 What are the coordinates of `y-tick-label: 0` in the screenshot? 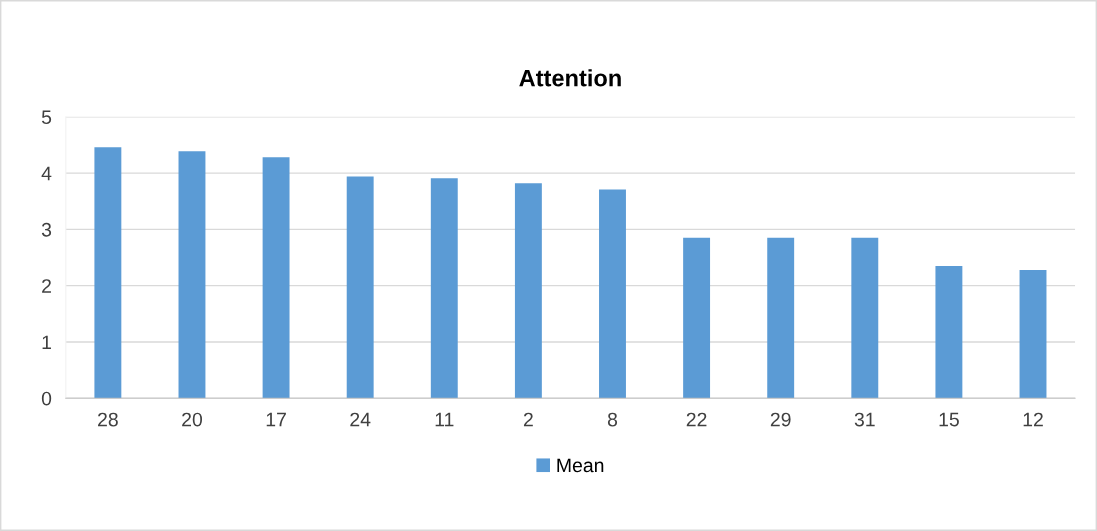 It's located at (46, 398).